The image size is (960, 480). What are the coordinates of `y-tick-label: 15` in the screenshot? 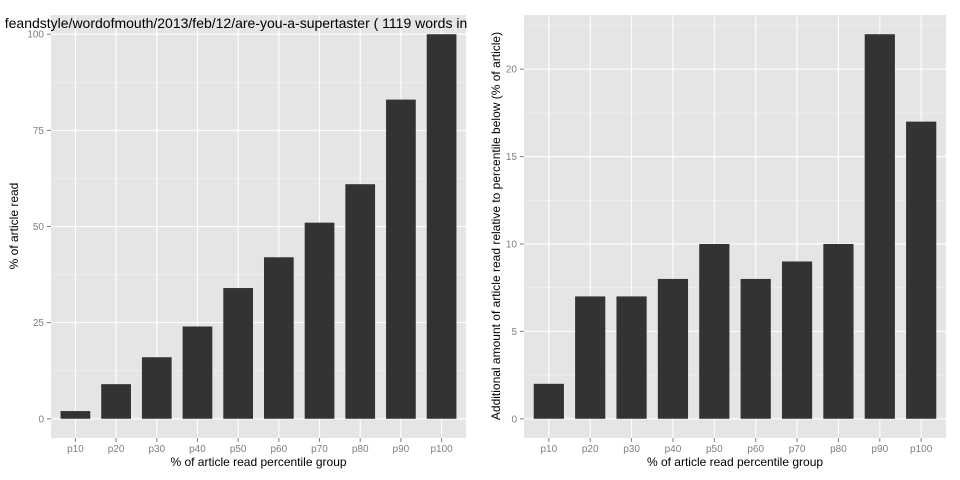 It's located at (512, 157).